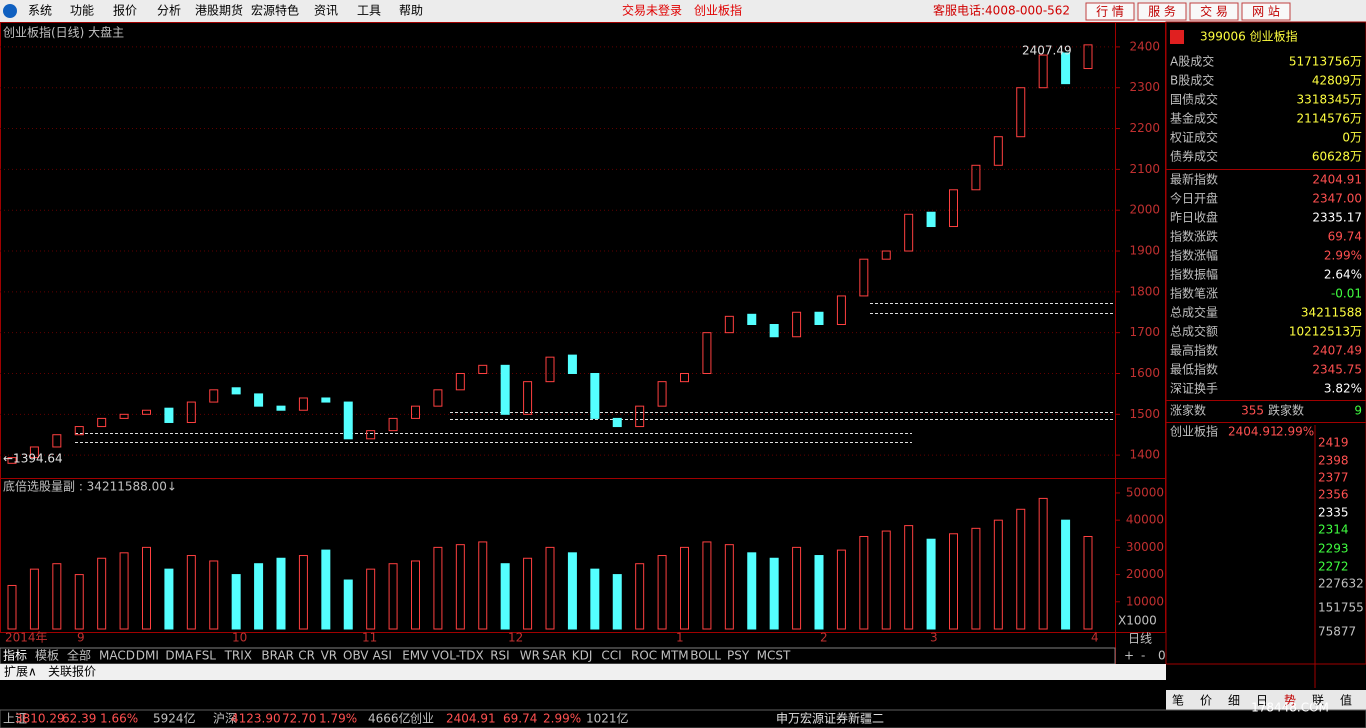  What do you see at coordinates (275, 10) in the screenshot?
I see `menu-item: 宏源特色` at bounding box center [275, 10].